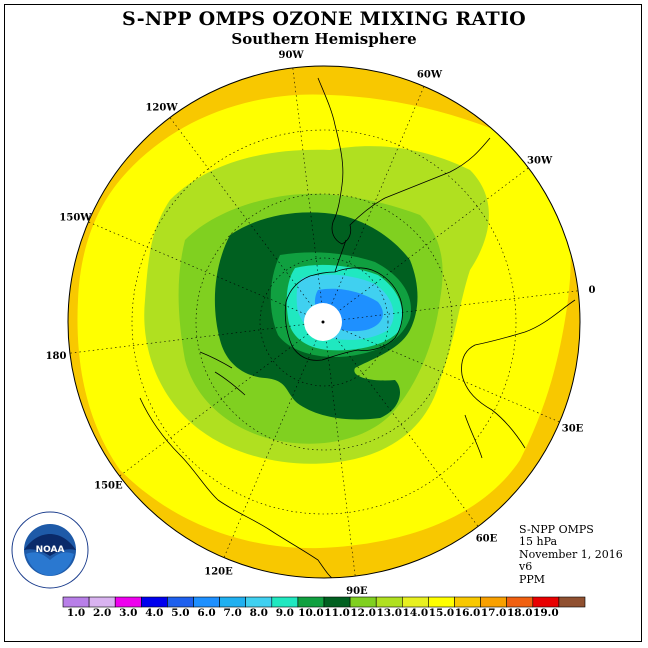 This screenshot has width=648, height=648. What do you see at coordinates (218, 572) in the screenshot?
I see `longitude-label: 120E` at bounding box center [218, 572].